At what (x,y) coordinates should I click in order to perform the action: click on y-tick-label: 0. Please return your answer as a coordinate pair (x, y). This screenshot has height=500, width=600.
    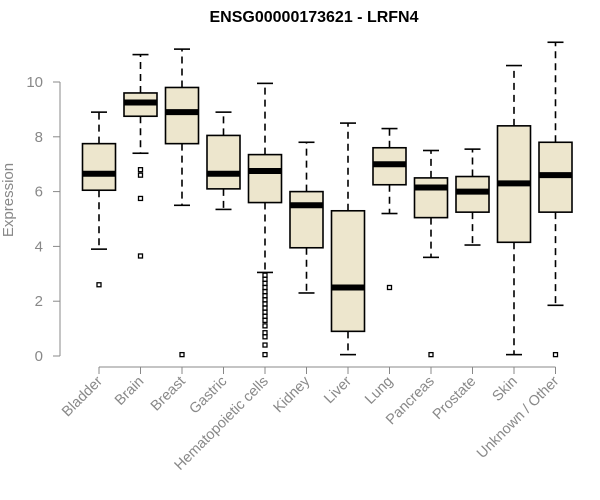
    Looking at the image, I should click on (39, 356).